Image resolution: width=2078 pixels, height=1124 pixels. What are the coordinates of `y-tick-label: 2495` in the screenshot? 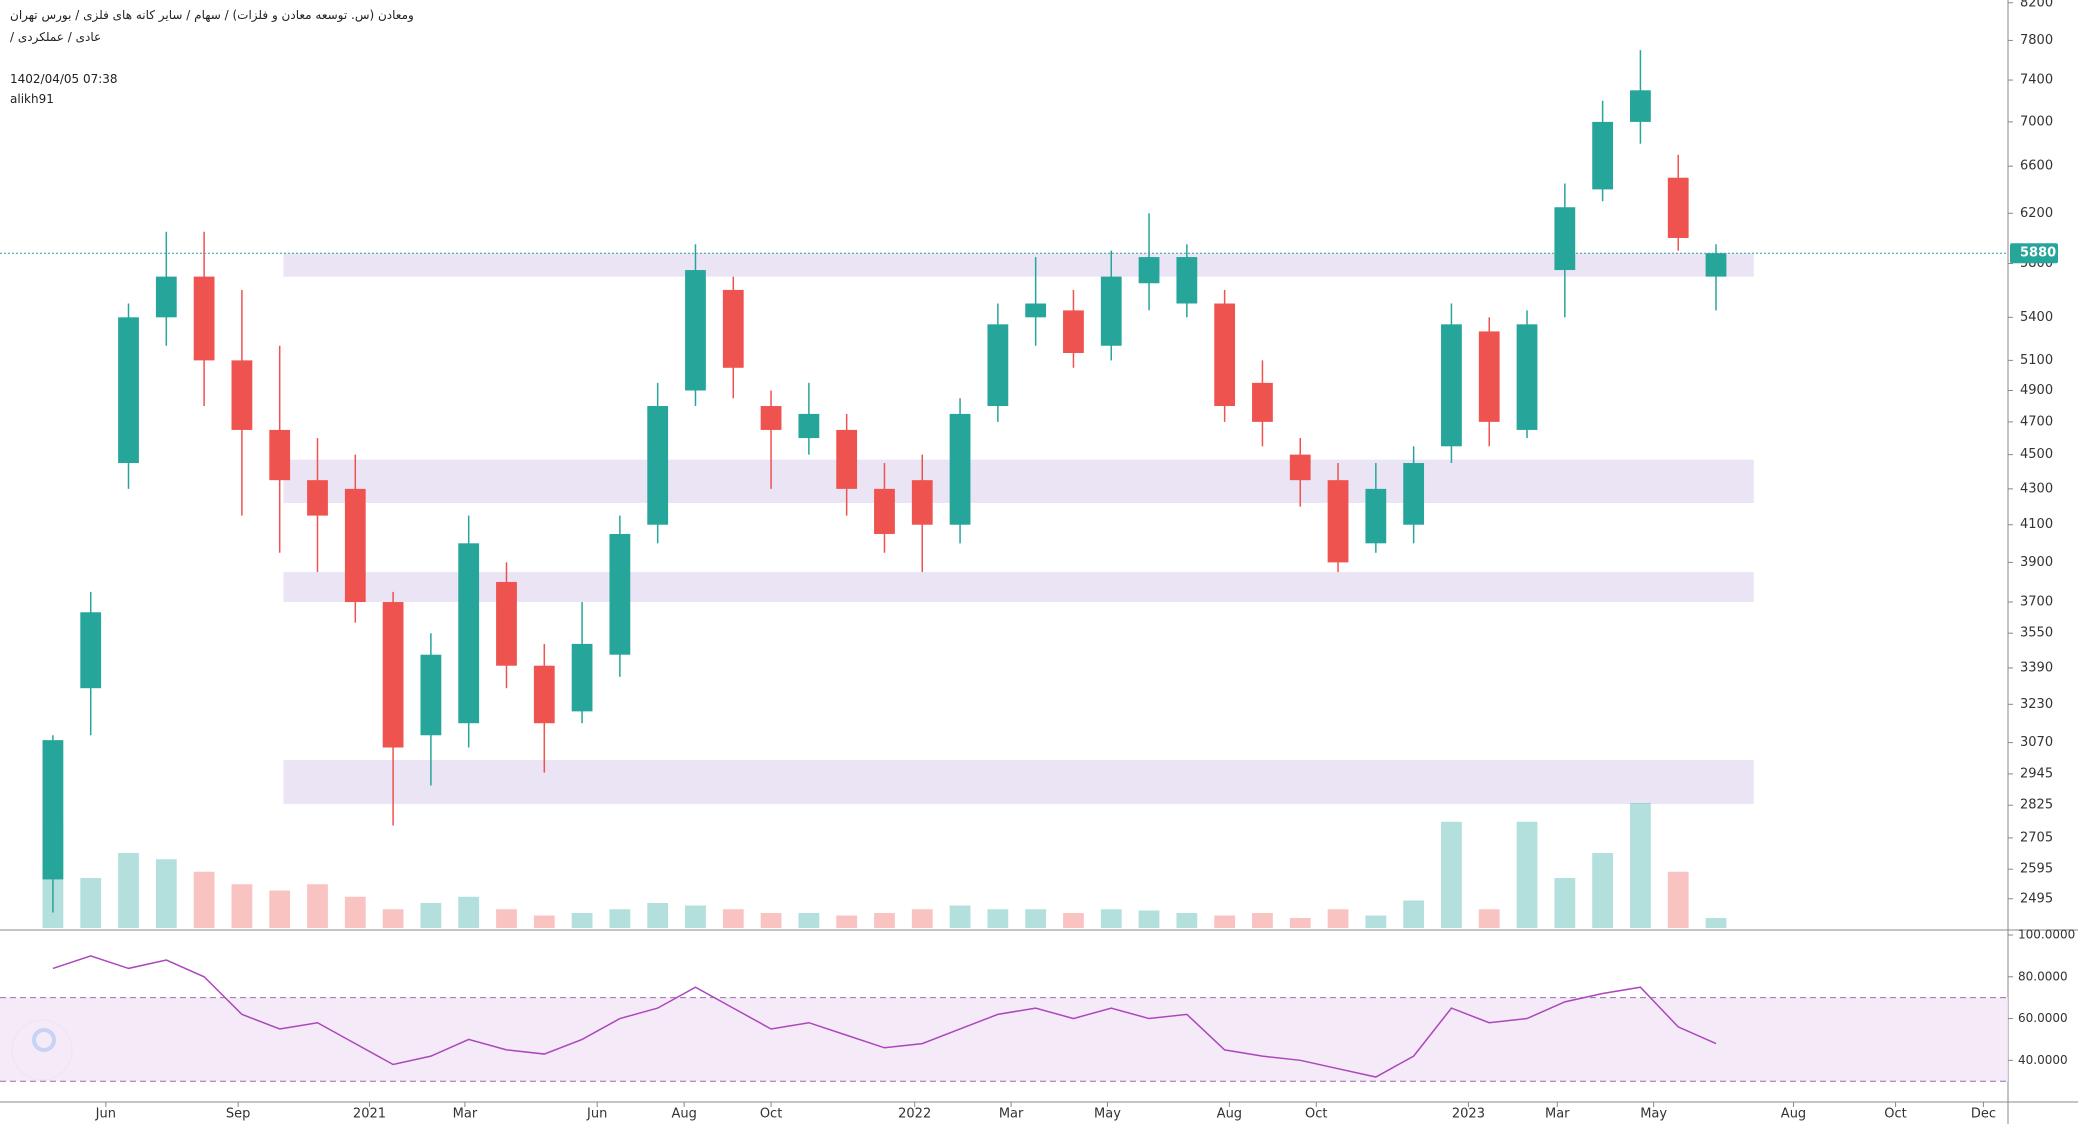 It's located at (2036, 898).